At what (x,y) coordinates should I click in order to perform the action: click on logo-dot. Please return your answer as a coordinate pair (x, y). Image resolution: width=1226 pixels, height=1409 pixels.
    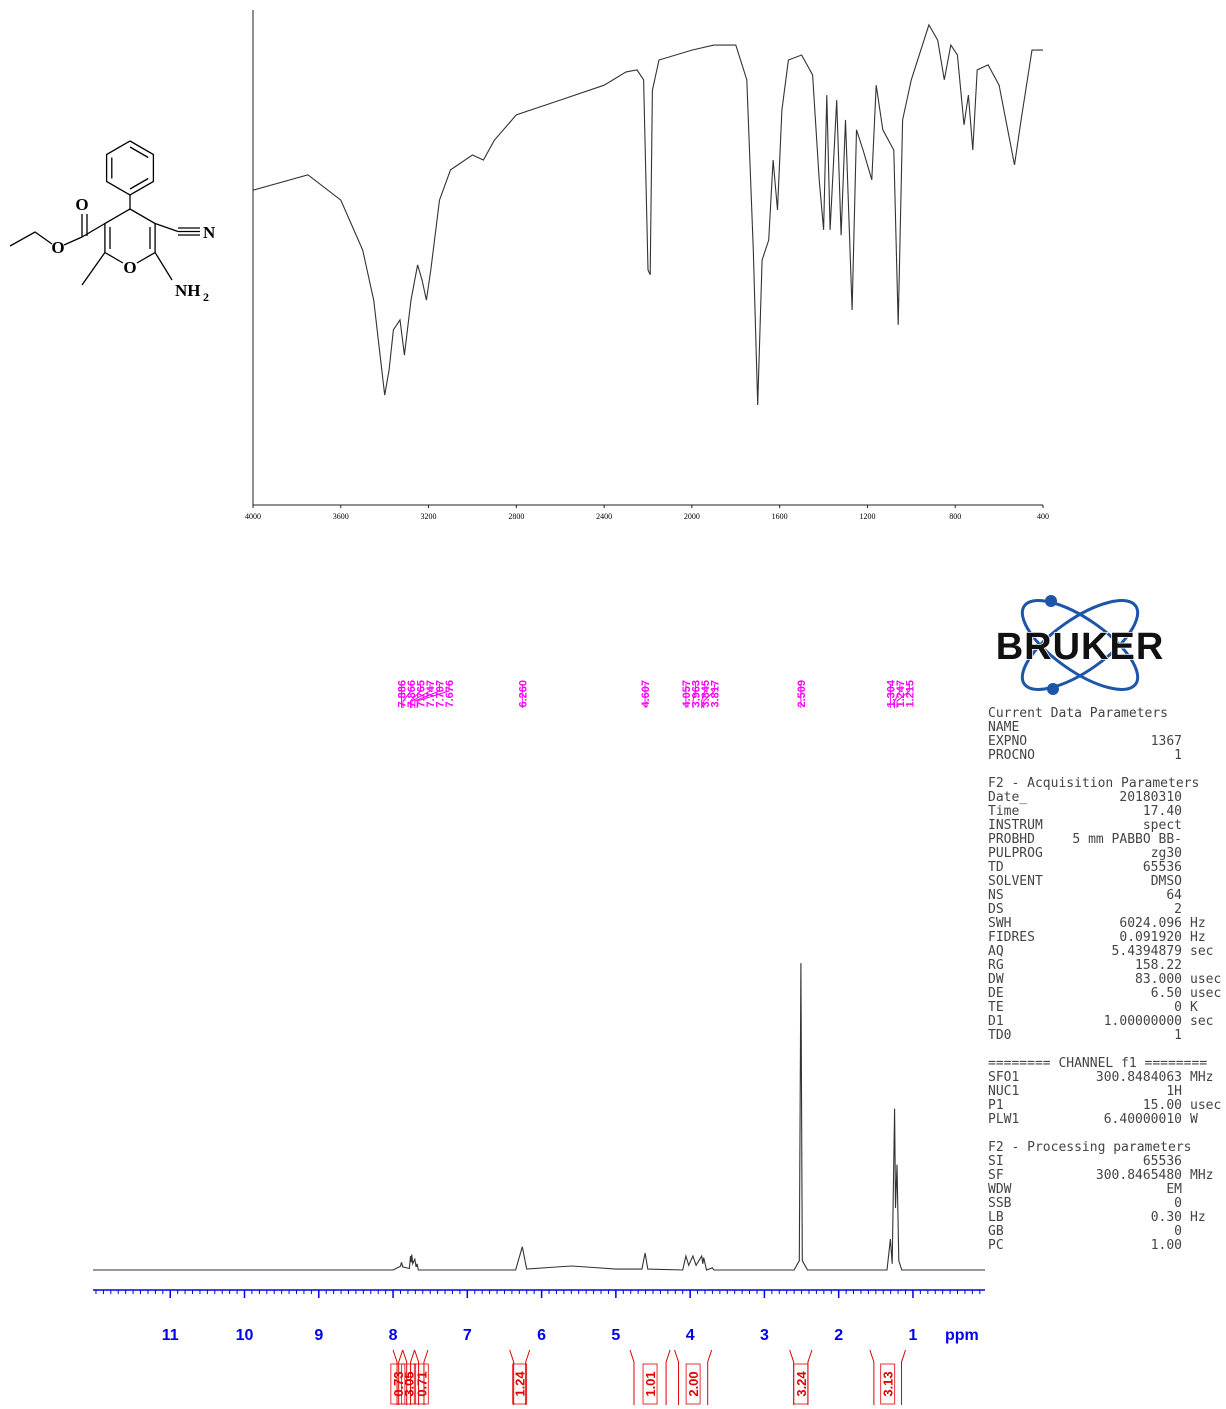
    Looking at the image, I should click on (1053, 689).